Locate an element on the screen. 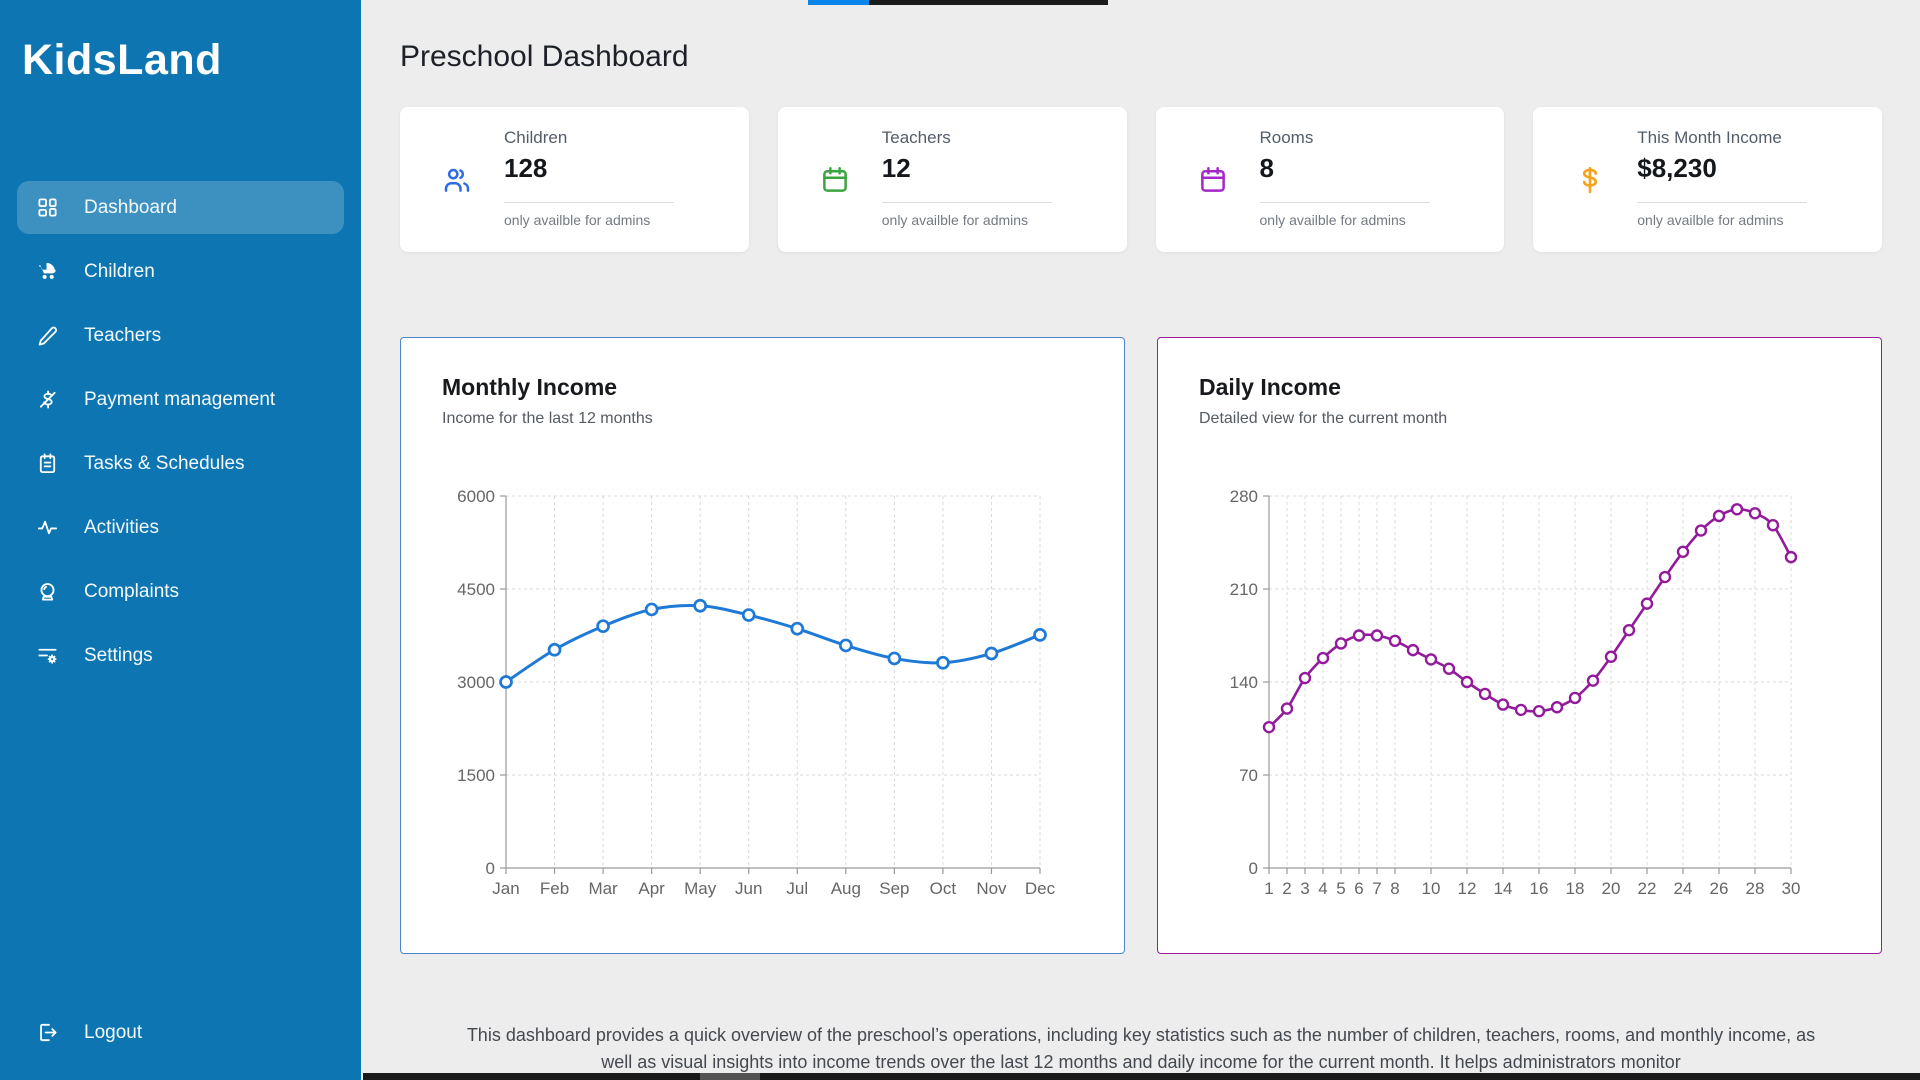  sidebar-item-label: Payment management is located at coordinates (180, 399).